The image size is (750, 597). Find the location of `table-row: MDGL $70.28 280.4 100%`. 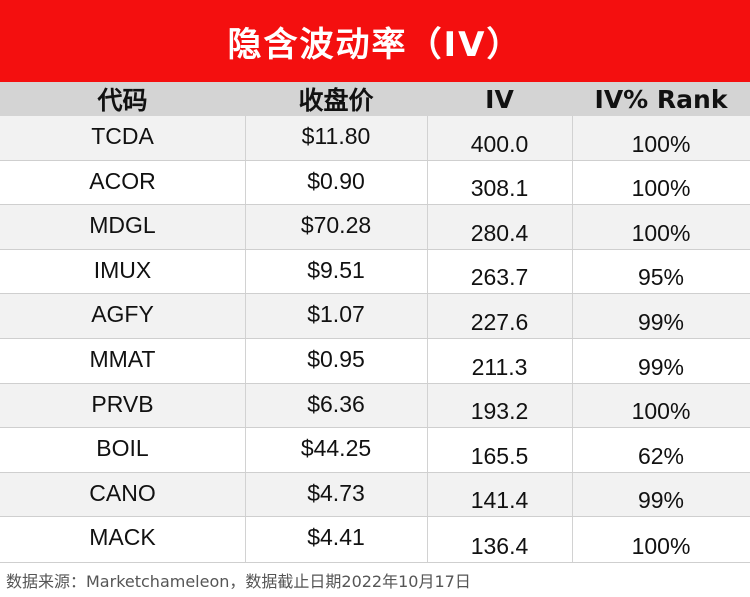

table-row: MDGL $70.28 280.4 100% is located at coordinates (375, 227).